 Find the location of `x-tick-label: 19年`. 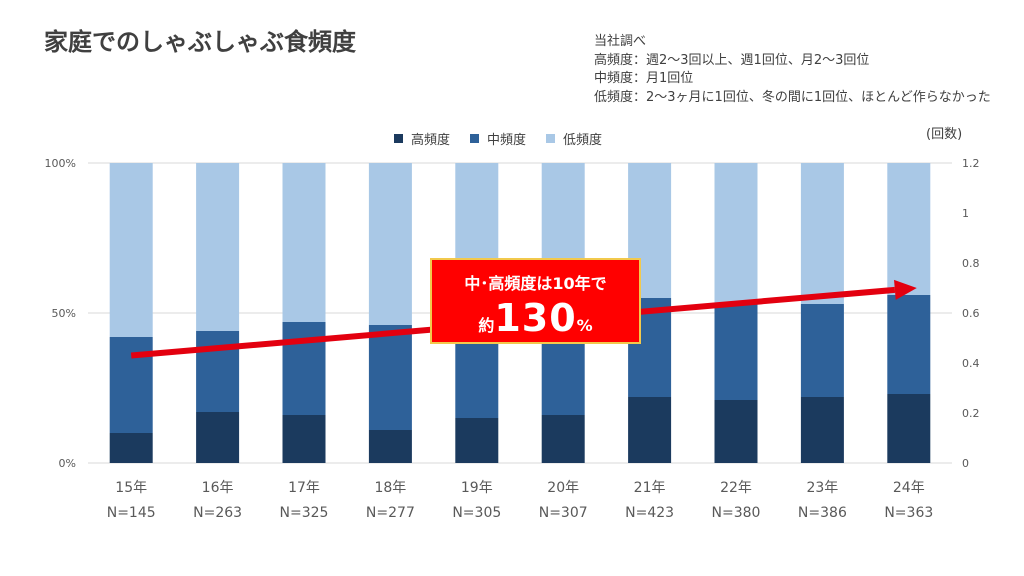

x-tick-label: 19年 is located at coordinates (477, 488).